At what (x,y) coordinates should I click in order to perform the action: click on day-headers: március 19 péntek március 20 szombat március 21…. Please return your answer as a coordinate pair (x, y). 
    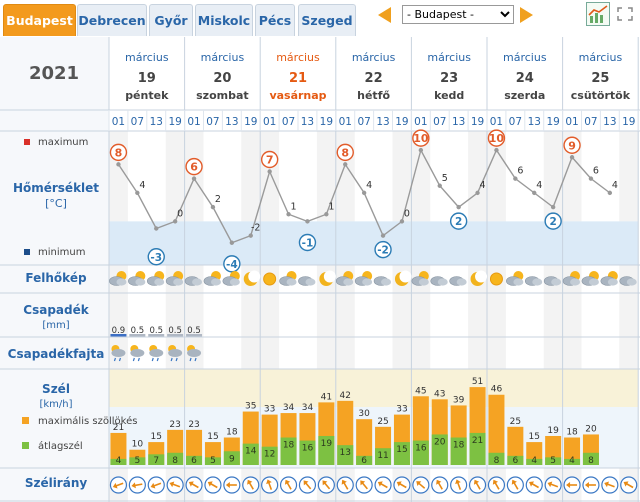
    Looking at the image, I should click on (378, 76).